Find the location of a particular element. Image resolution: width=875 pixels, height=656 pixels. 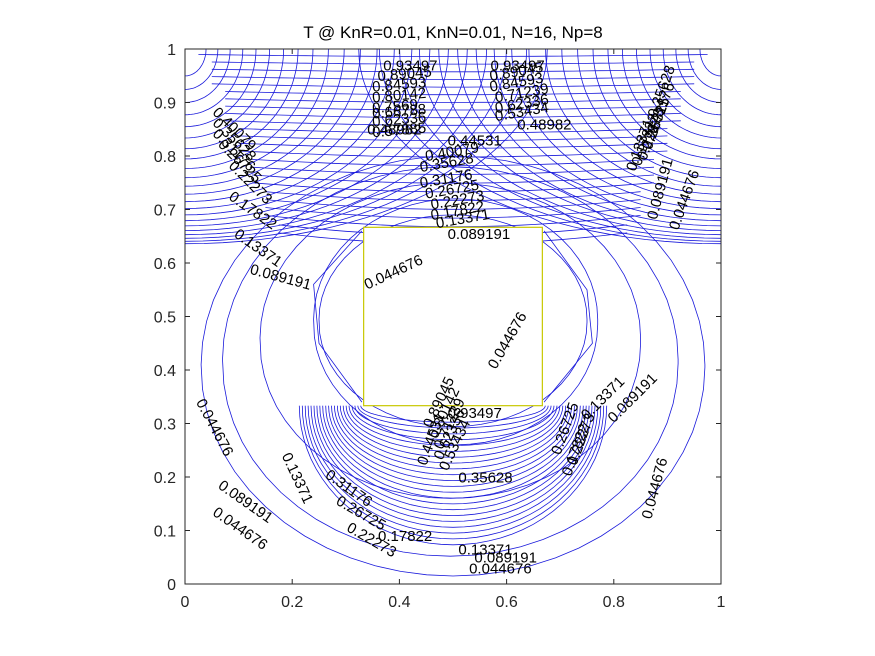

y-tick-label: 1 is located at coordinates (171, 50).